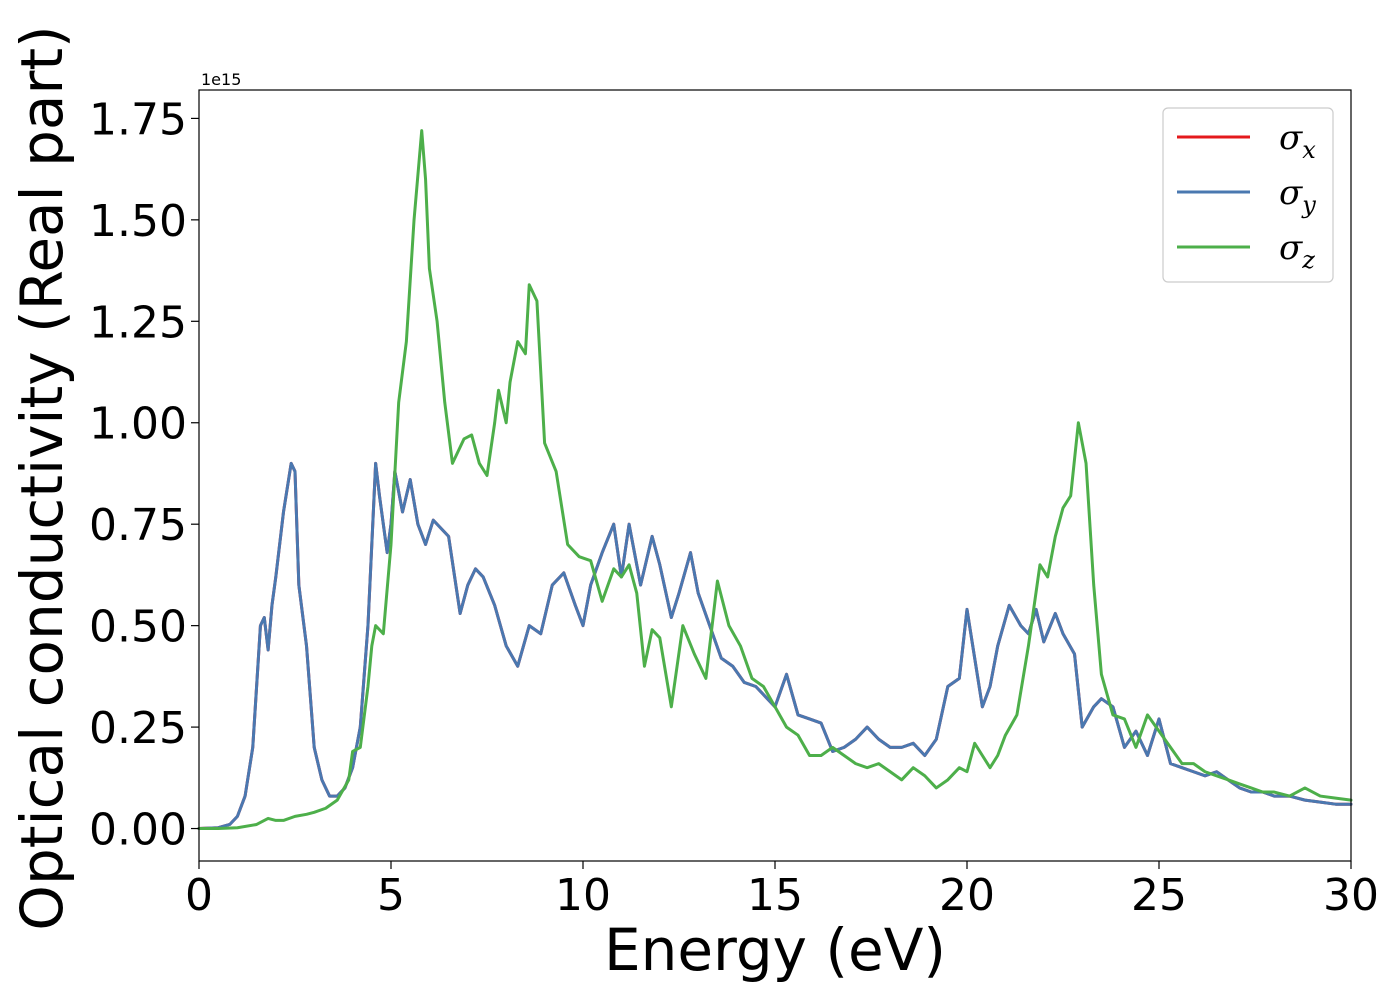  Describe the element at coordinates (1297, 251) in the screenshot. I see `legend-label-z: σz` at that location.